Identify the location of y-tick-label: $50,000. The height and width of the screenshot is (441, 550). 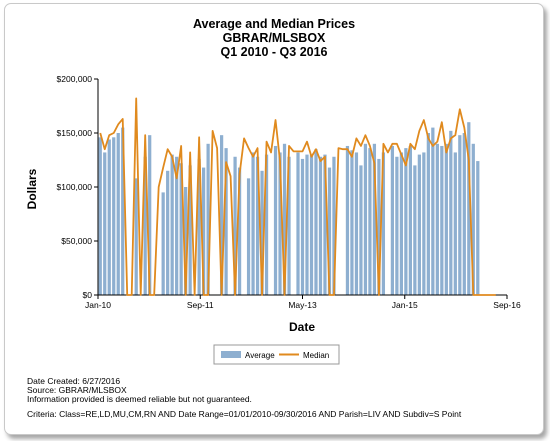
(76, 241).